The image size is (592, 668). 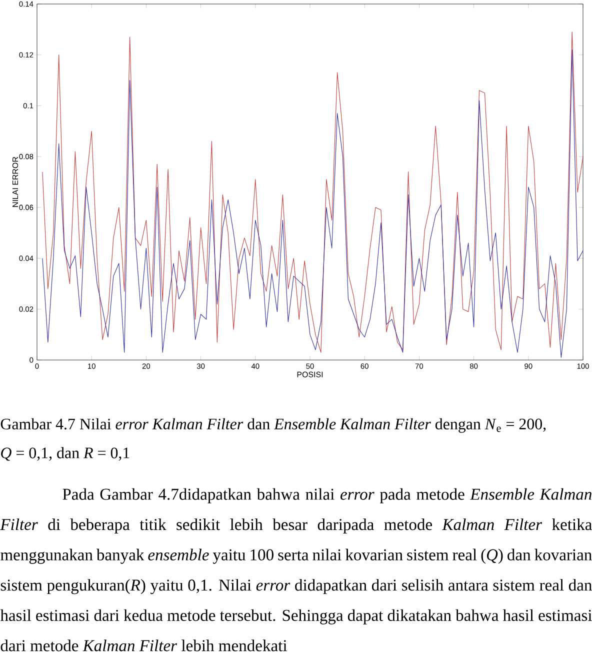 I want to click on text: Gambar 4.7 Nilai error Kalman Filter dan Ensemble Kalman Filter dengan N$_{e}$ = 200, Q = 0,1, dan R = 0,1, so click(x=273, y=439).